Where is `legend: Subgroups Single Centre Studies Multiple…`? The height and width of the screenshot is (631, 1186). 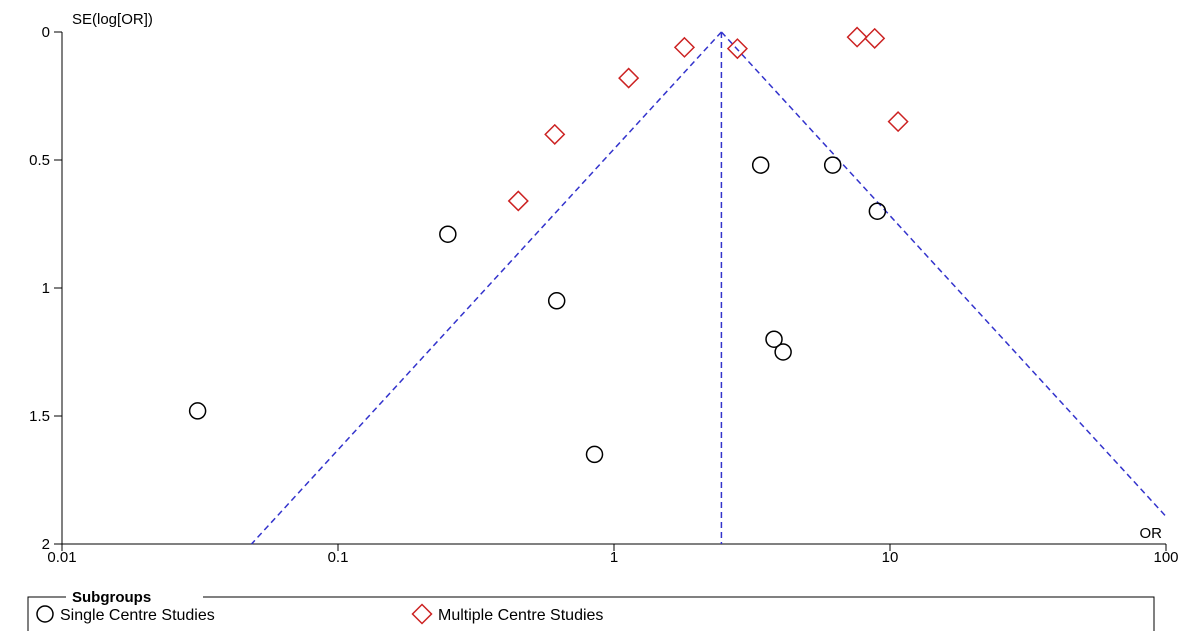 legend: Subgroups Single Centre Studies Multiple… is located at coordinates (591, 610).